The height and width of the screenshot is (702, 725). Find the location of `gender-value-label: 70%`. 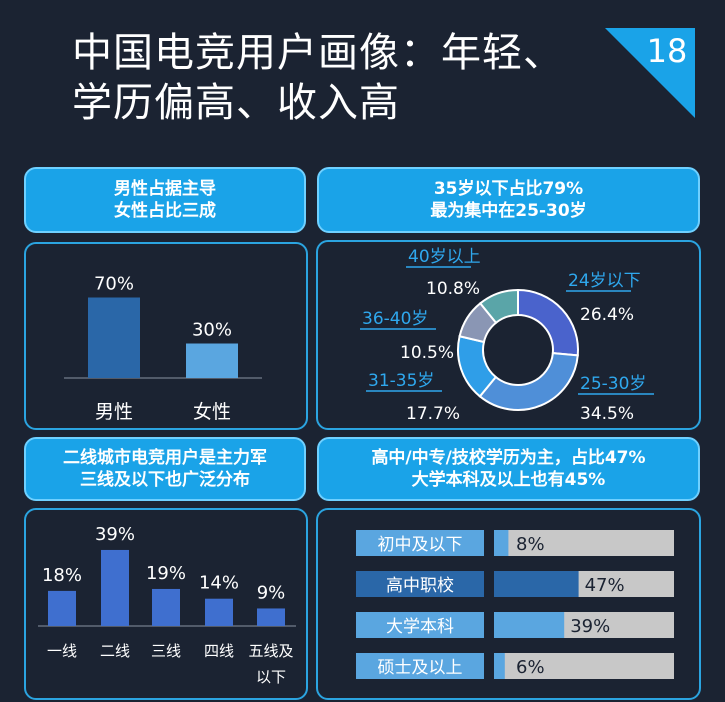

gender-value-label: 70% is located at coordinates (114, 284).